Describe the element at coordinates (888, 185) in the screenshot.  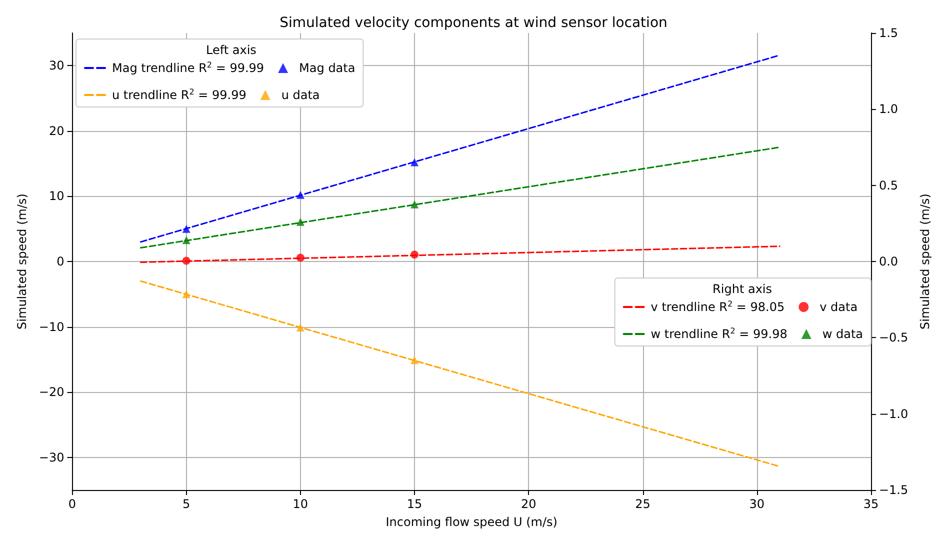
I see `y2-tick-label: 0.5` at that location.